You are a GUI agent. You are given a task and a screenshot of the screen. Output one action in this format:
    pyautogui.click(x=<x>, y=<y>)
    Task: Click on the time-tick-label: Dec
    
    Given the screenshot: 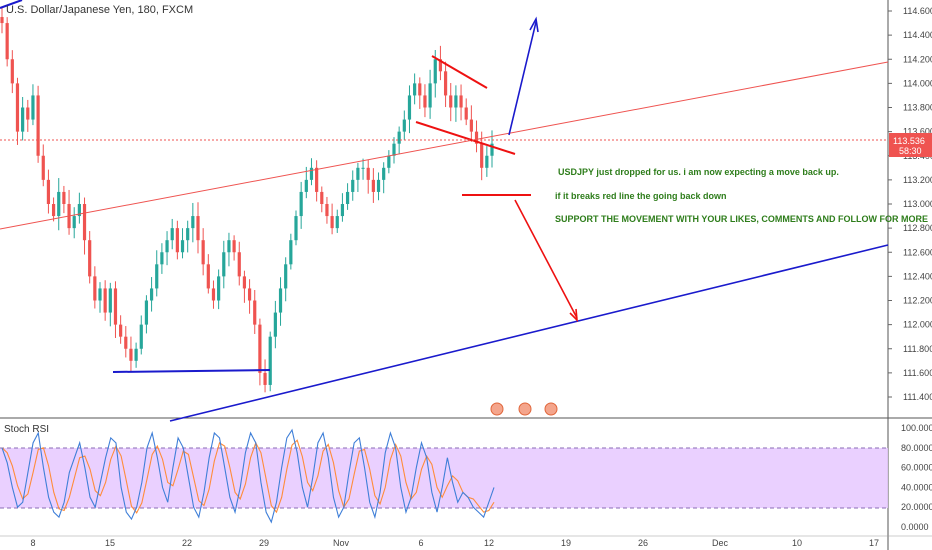 What is the action you would take?
    pyautogui.click(x=720, y=543)
    